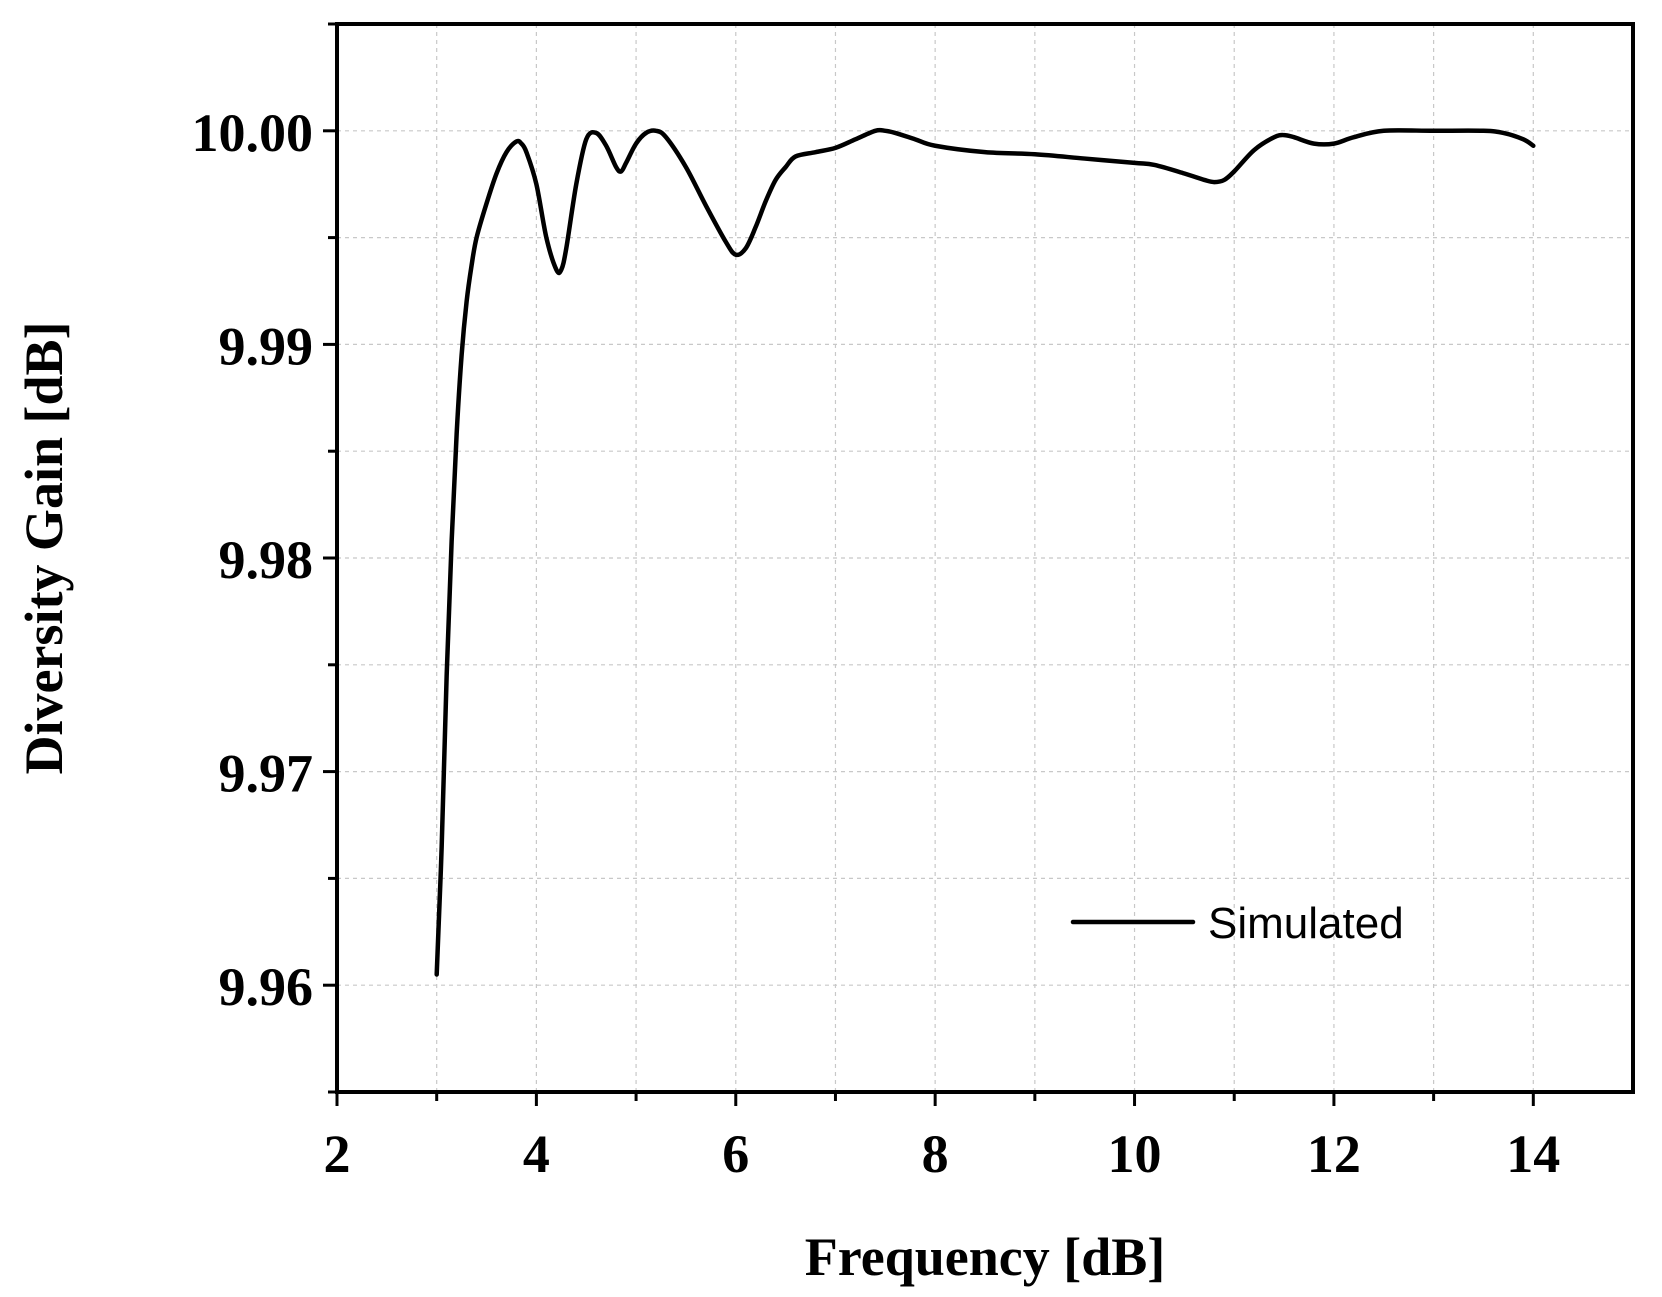 The height and width of the screenshot is (1297, 1662). I want to click on legend: Simulated, so click(1237, 923).